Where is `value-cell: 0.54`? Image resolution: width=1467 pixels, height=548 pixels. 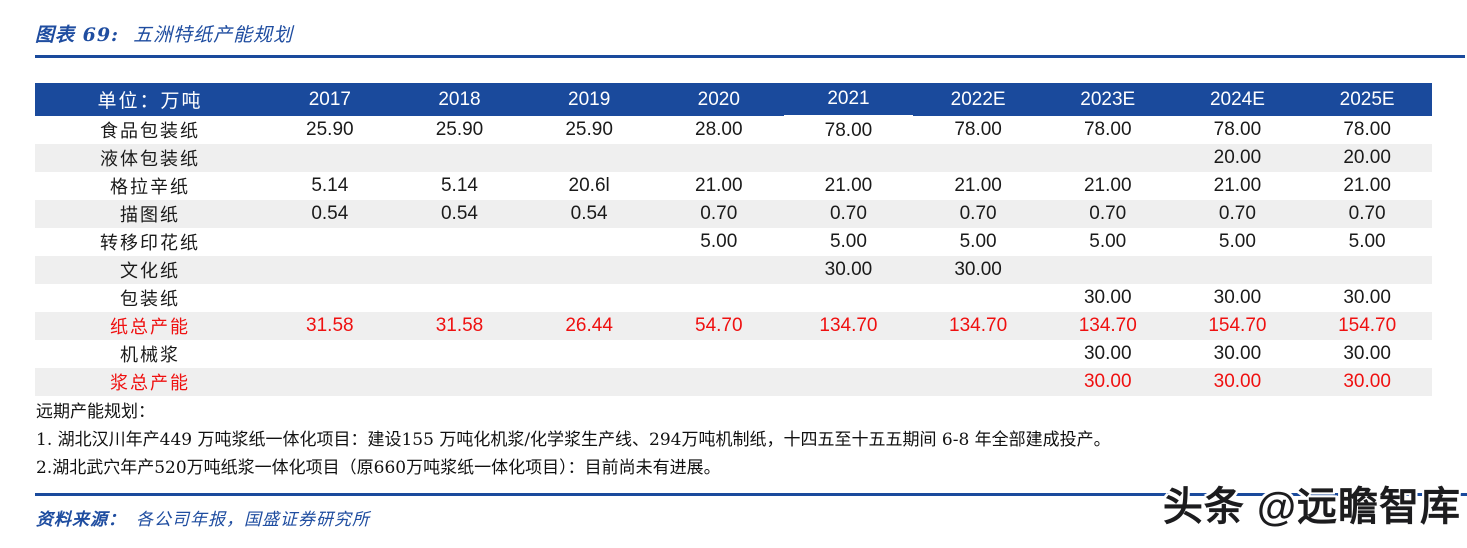 value-cell: 0.54 is located at coordinates (459, 214).